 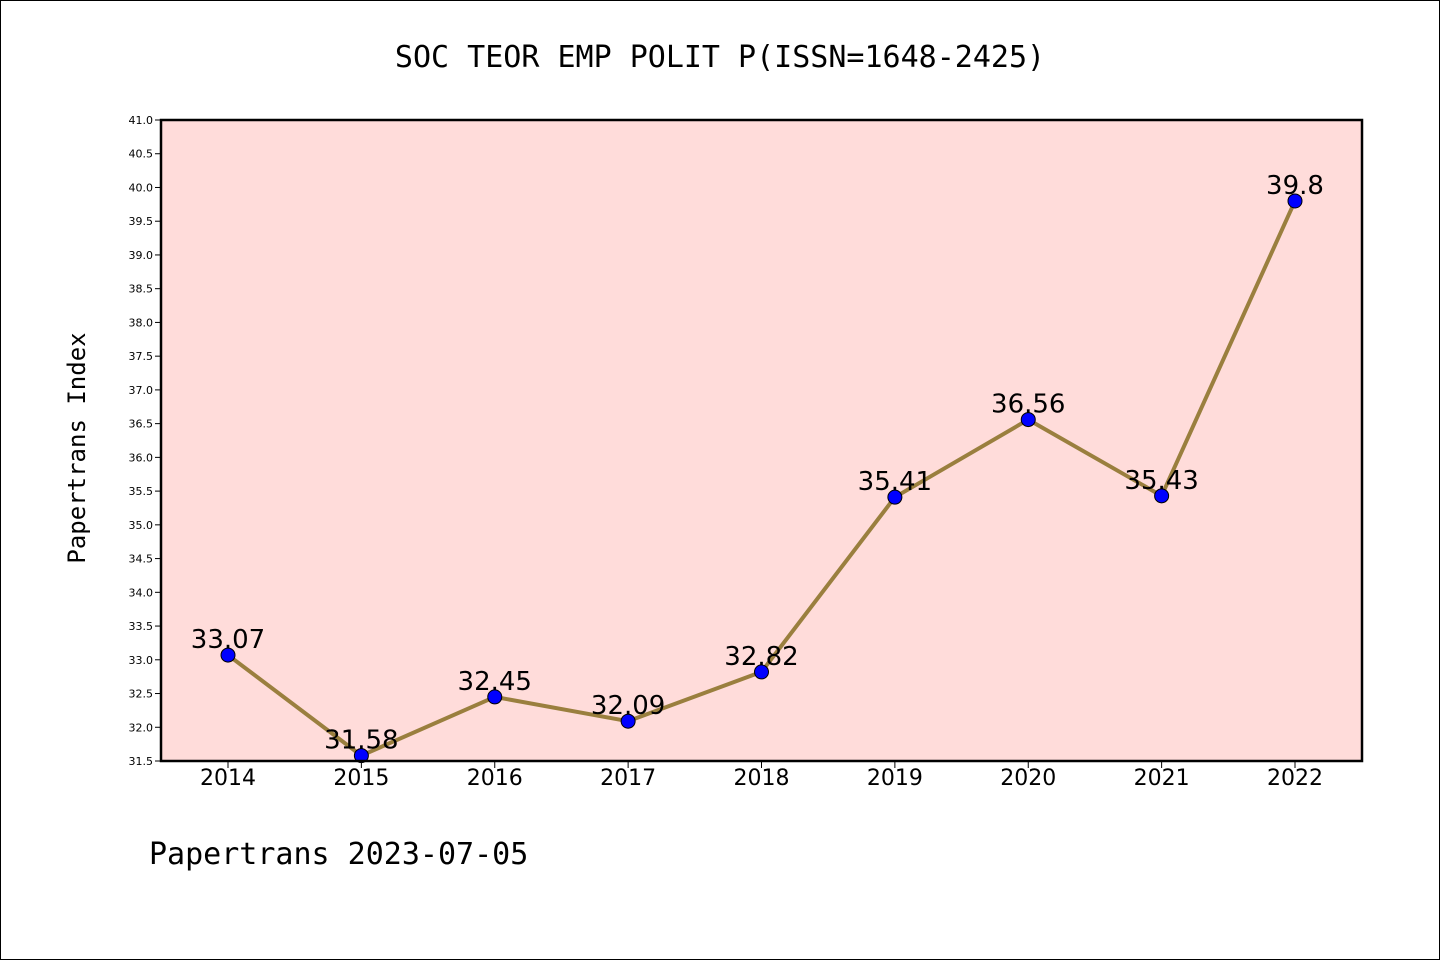 I want to click on x-tick-label: 2020, so click(x=1028, y=778).